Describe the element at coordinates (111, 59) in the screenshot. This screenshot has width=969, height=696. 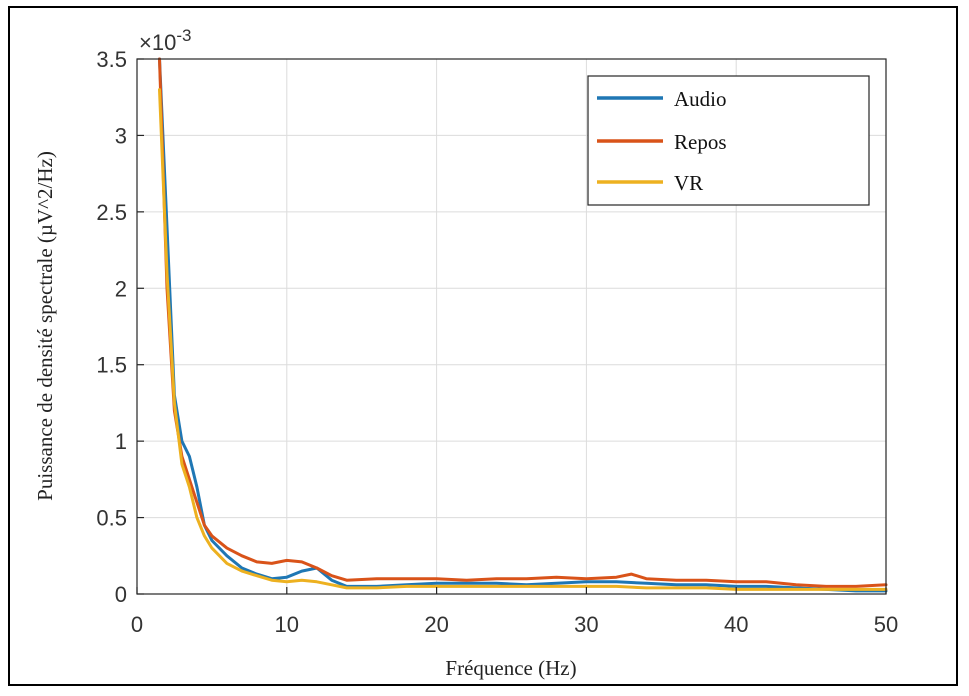
I see `y-tick-label: 3.5` at that location.